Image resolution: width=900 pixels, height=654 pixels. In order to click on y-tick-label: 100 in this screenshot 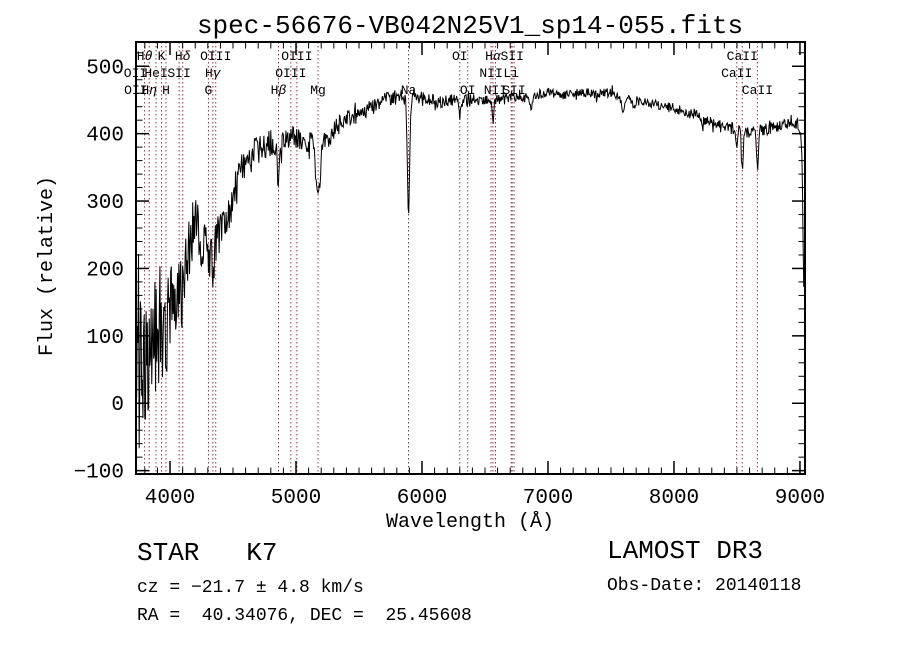, I will do `click(105, 338)`.